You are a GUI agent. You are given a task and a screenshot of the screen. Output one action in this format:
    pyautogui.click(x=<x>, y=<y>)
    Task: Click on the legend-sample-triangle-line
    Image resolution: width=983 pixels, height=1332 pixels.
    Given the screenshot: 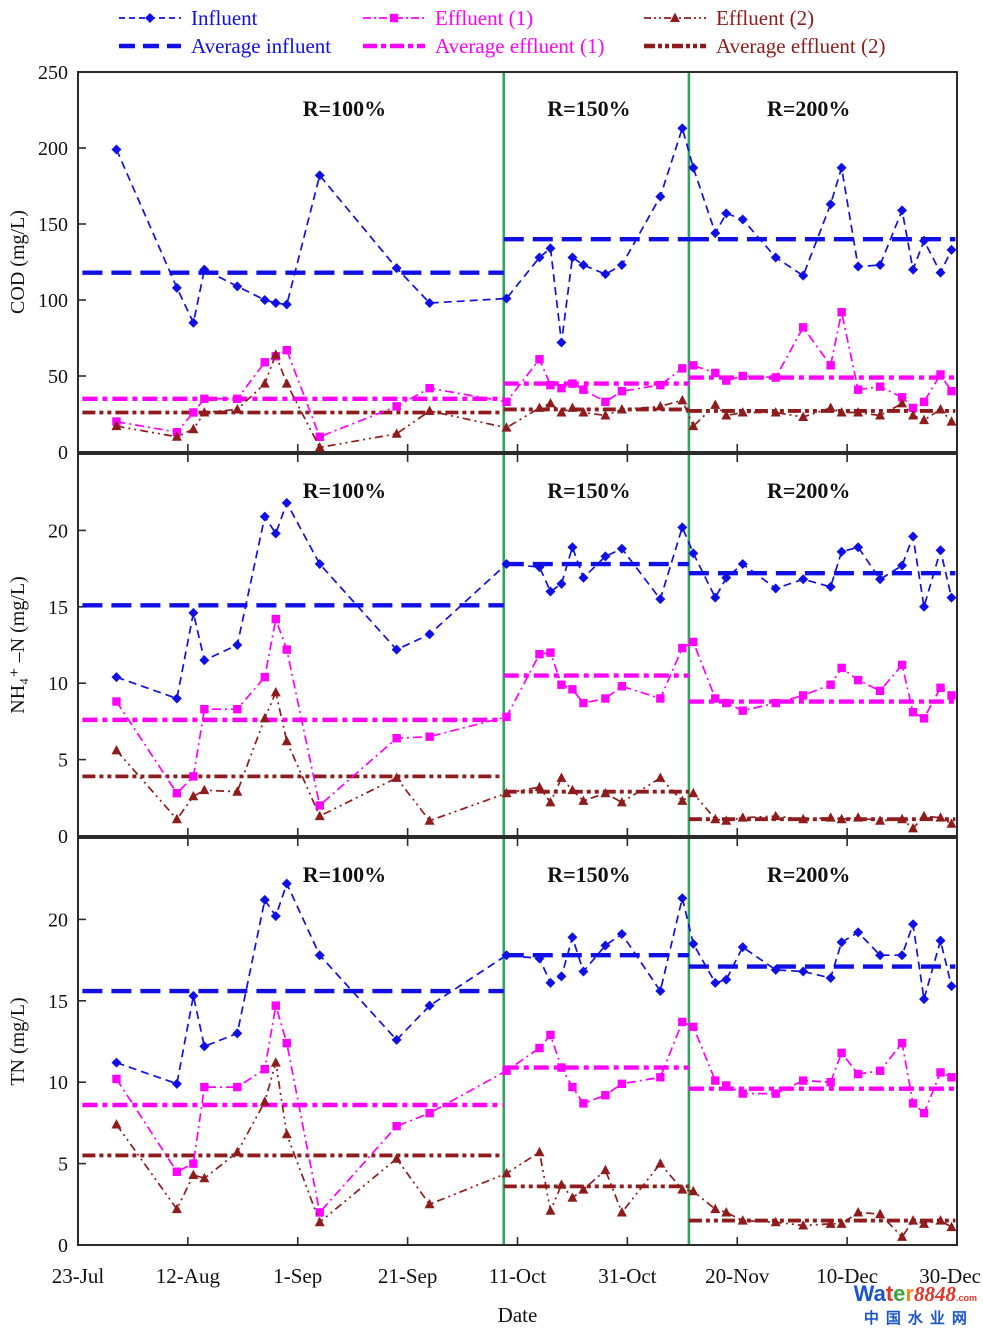 What is the action you would take?
    pyautogui.click(x=675, y=17)
    